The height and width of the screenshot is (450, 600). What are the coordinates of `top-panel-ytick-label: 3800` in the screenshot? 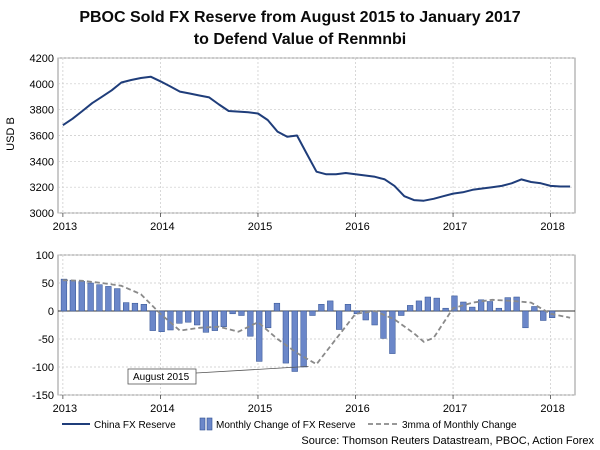 It's located at (42, 111).